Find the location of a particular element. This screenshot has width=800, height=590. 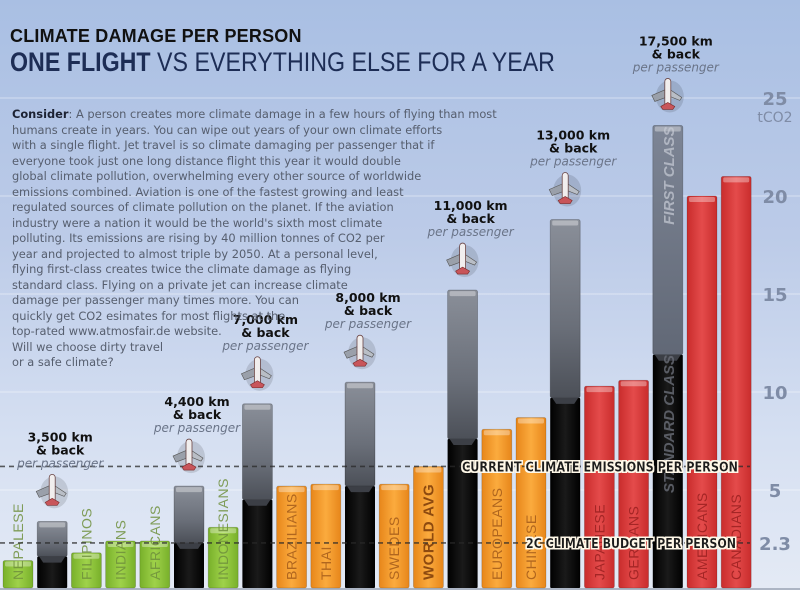

bar-nepalese is located at coordinates (18, 574).